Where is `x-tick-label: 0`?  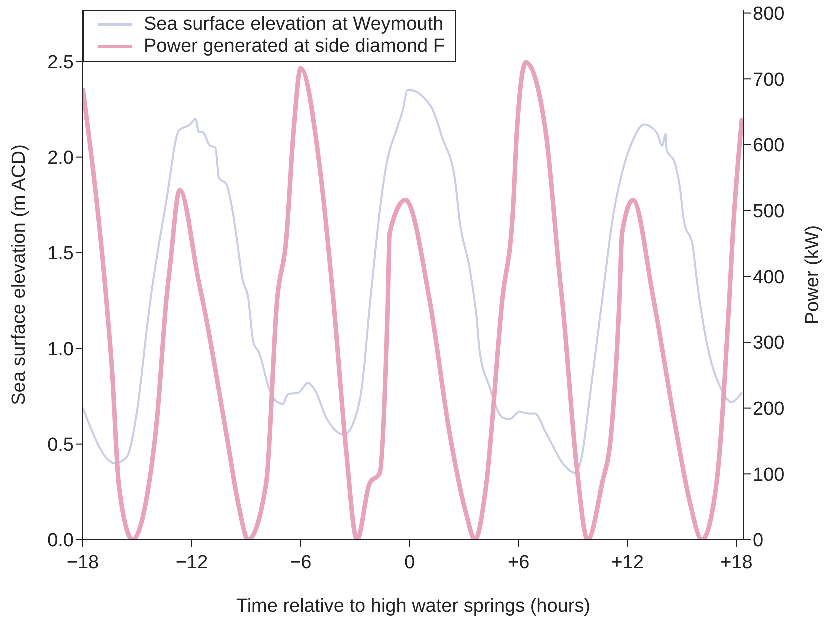 x-tick-label: 0 is located at coordinates (410, 563).